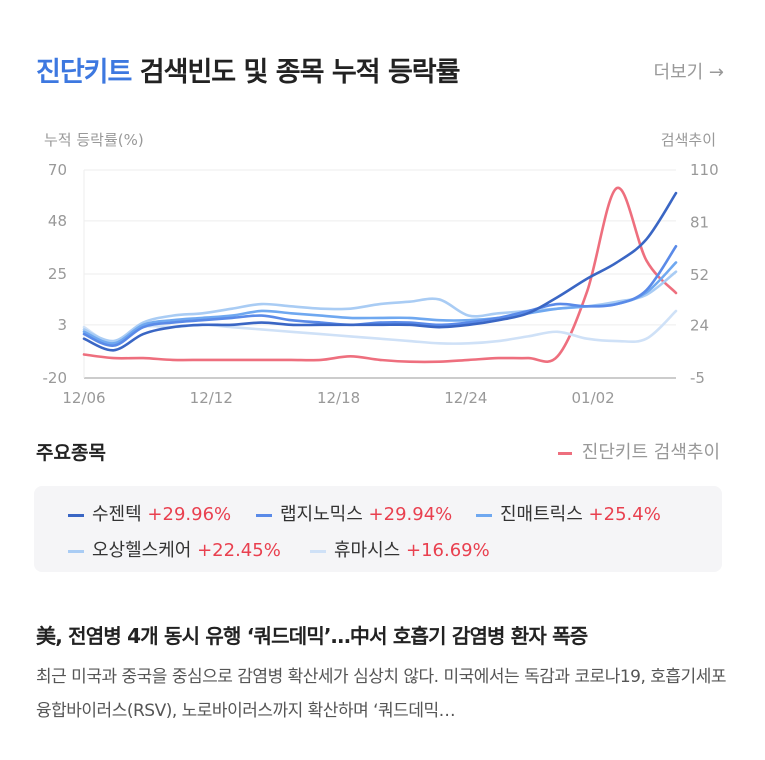 The image size is (765, 760). I want to click on y-right-tick: 24, so click(699, 326).